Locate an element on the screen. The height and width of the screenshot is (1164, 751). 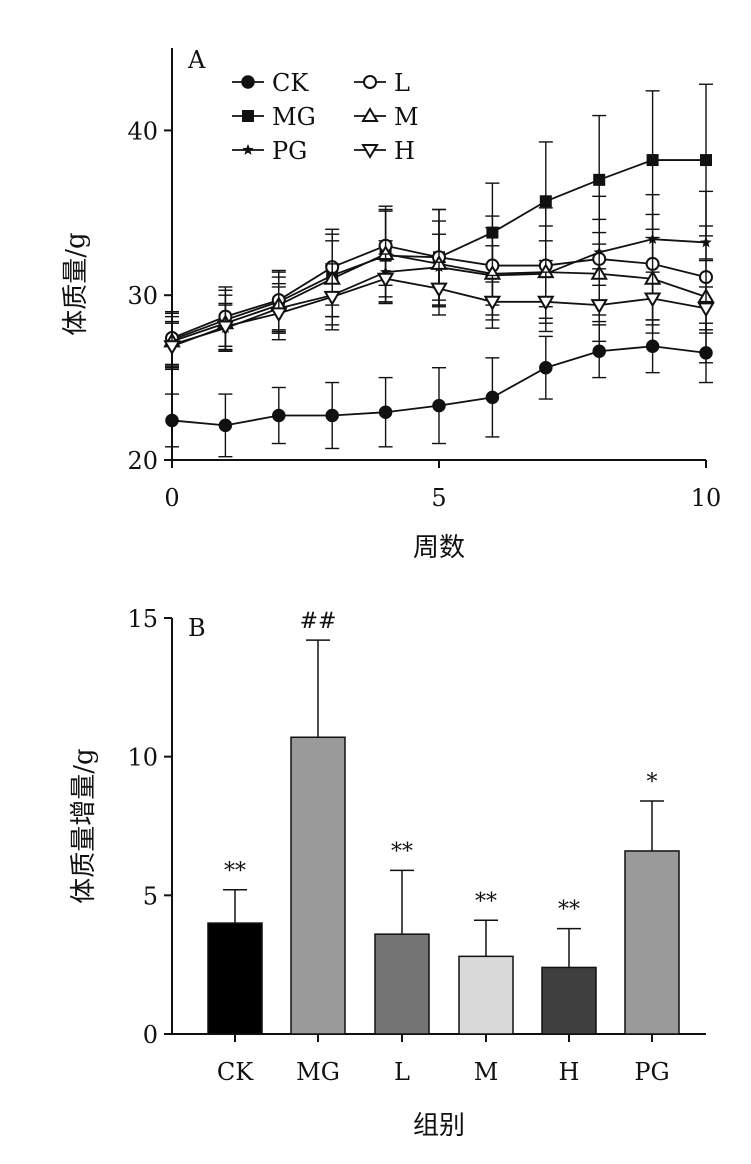
x-tick-label: H is located at coordinates (569, 1072).